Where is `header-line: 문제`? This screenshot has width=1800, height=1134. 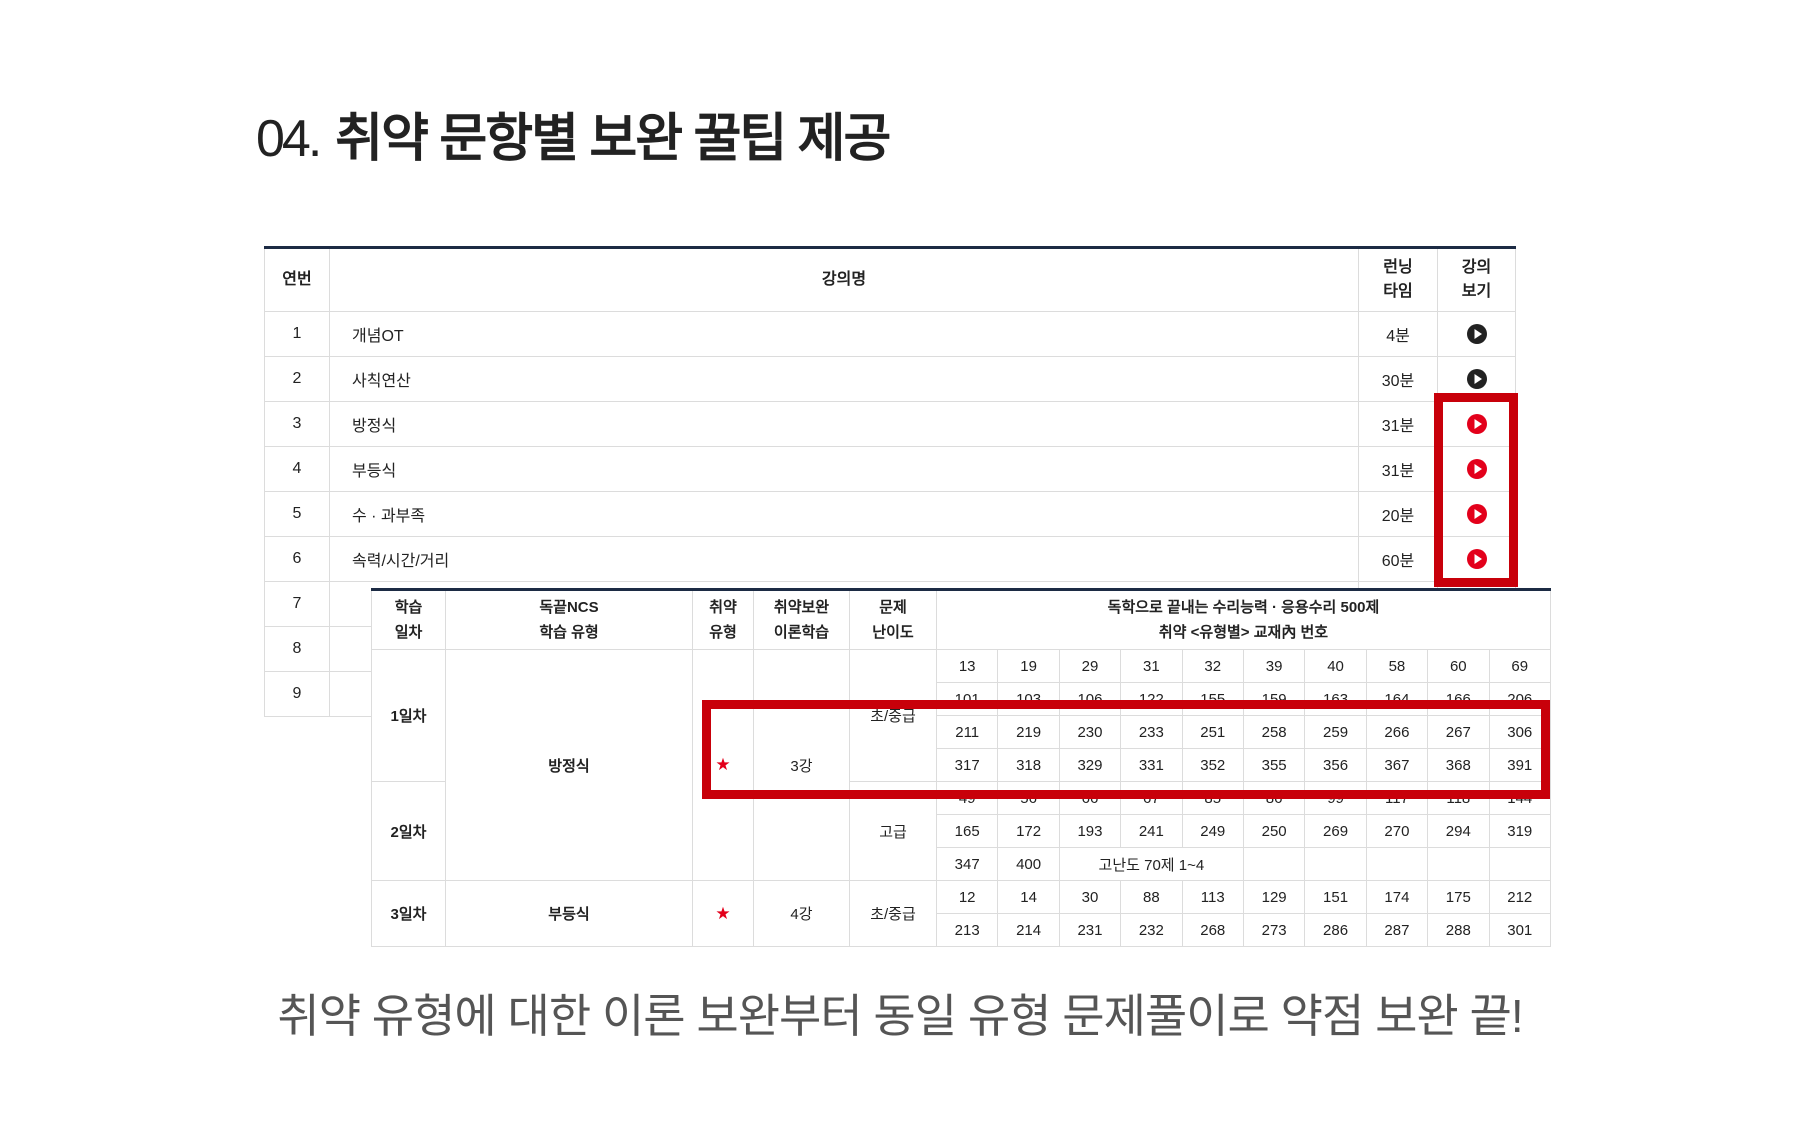 header-line: 문제 is located at coordinates (893, 607).